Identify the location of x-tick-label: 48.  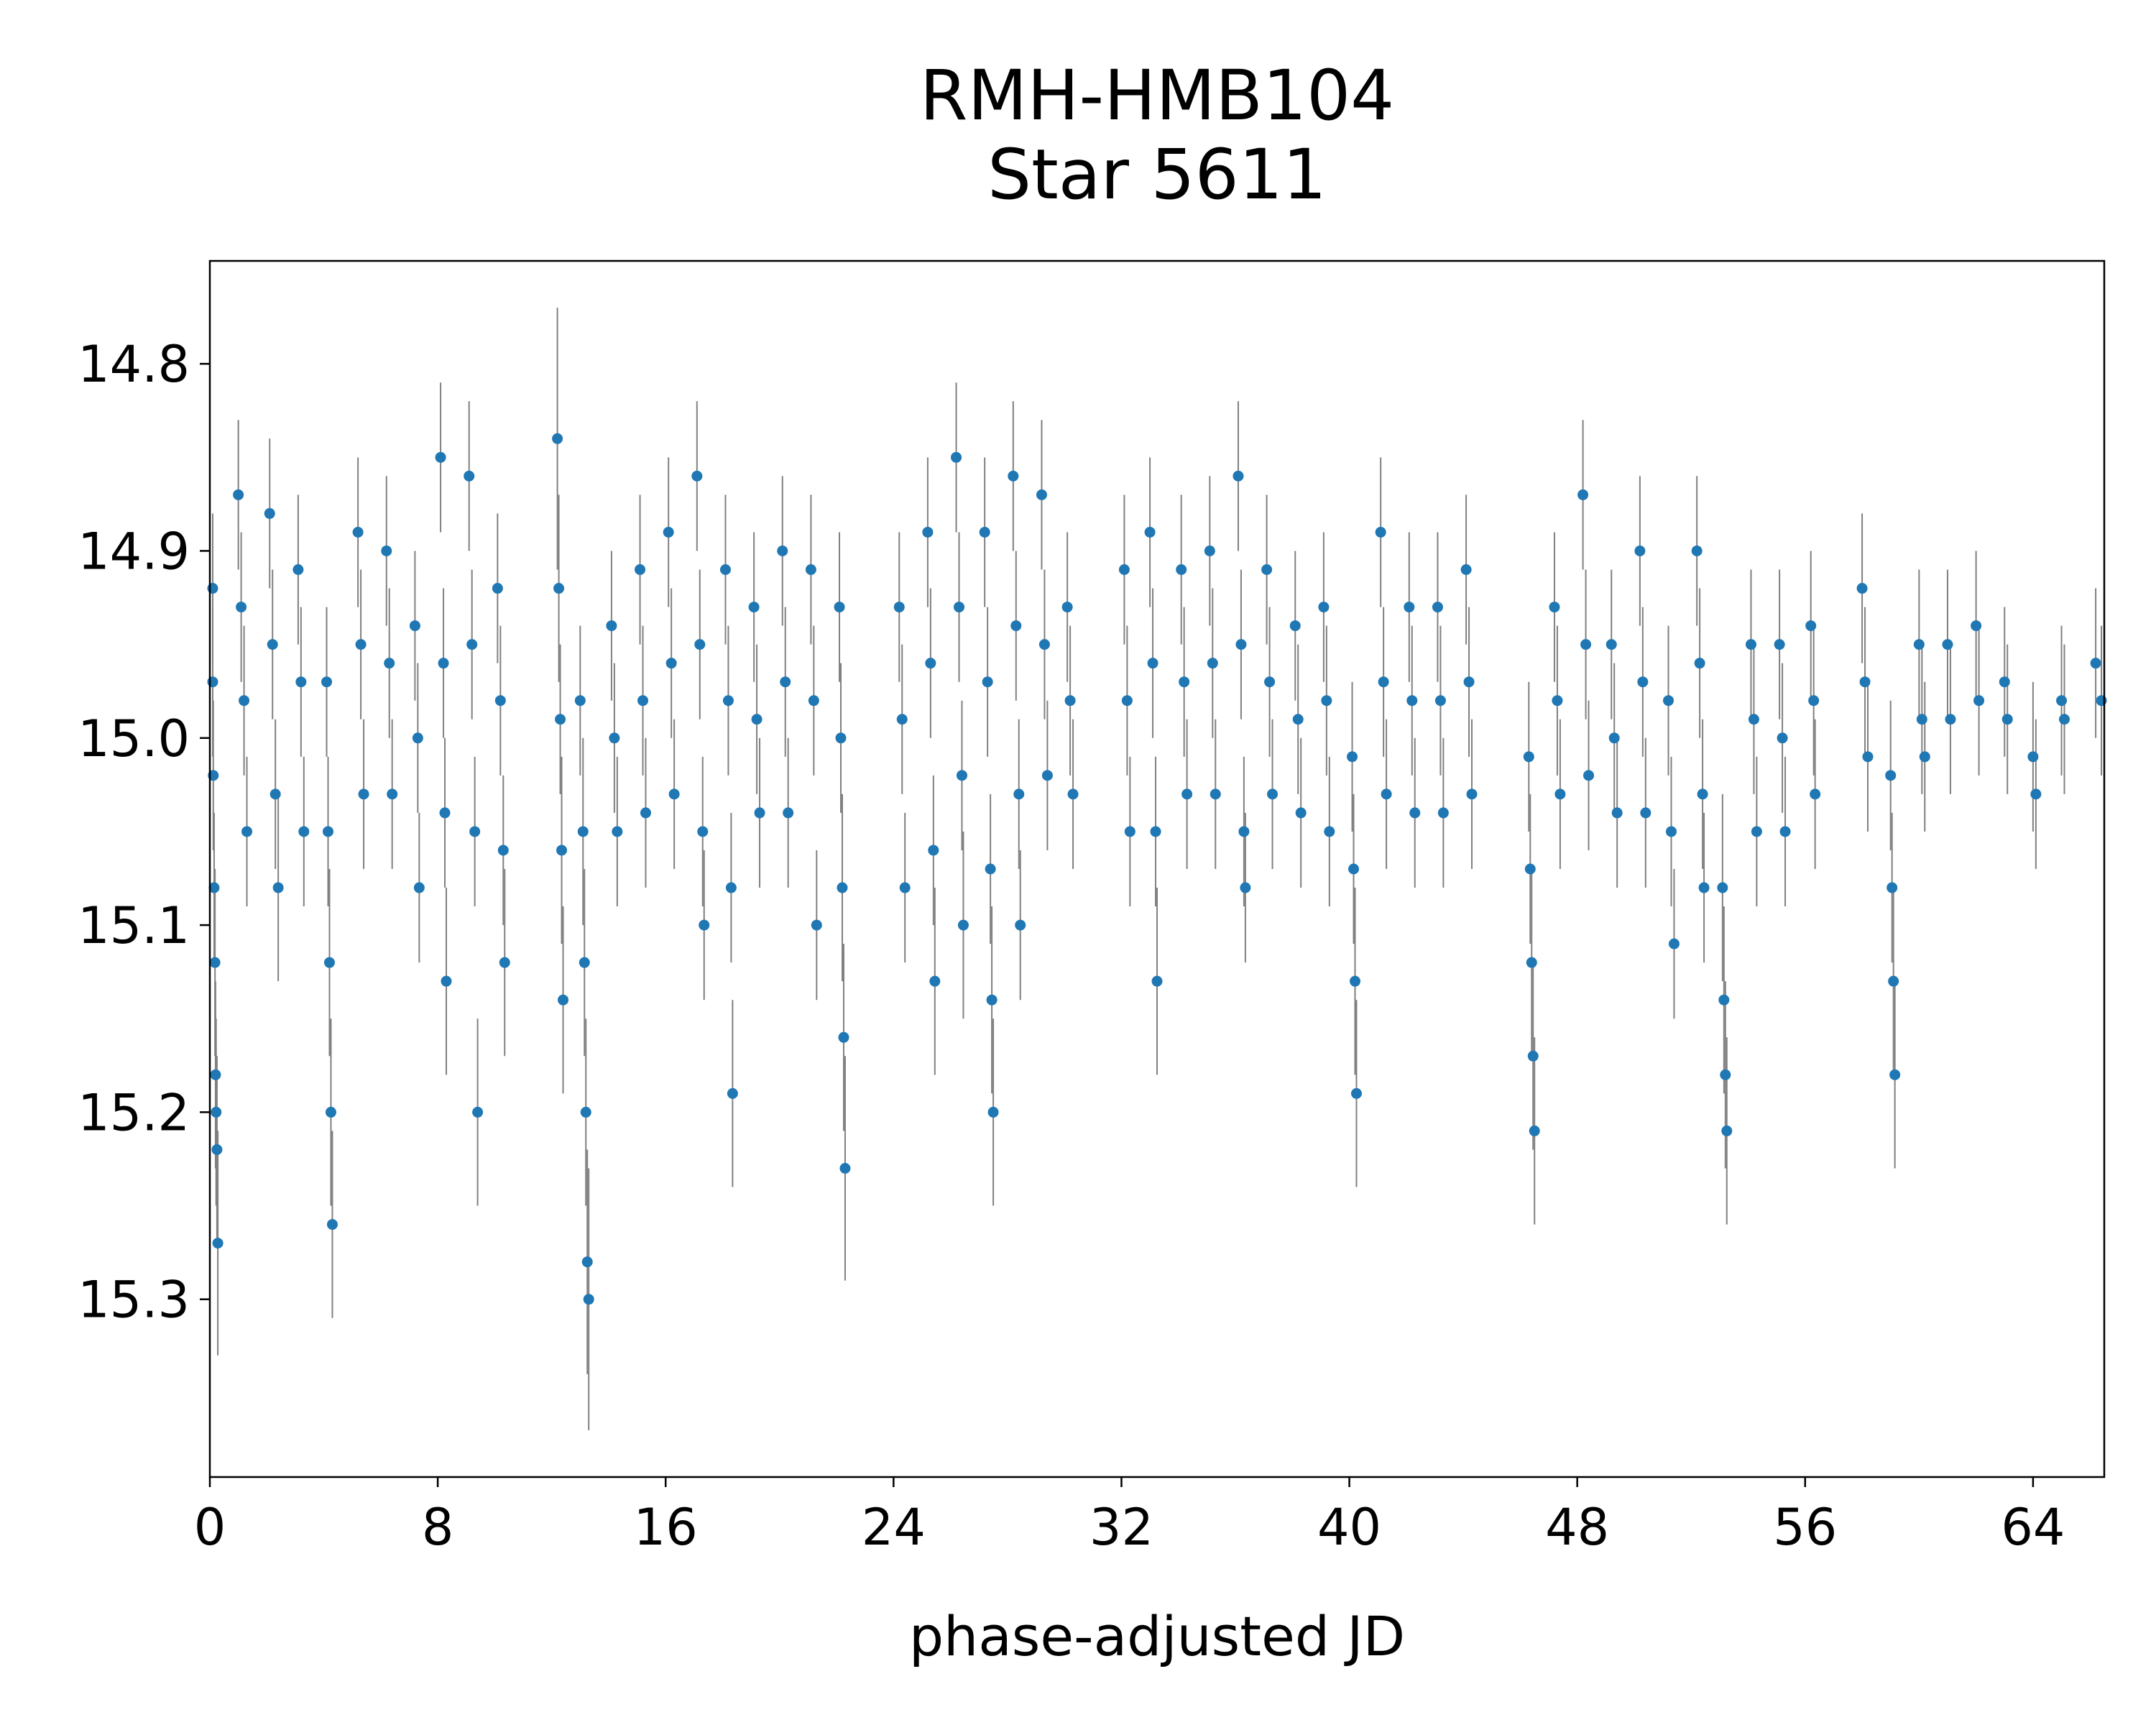
(1577, 1527).